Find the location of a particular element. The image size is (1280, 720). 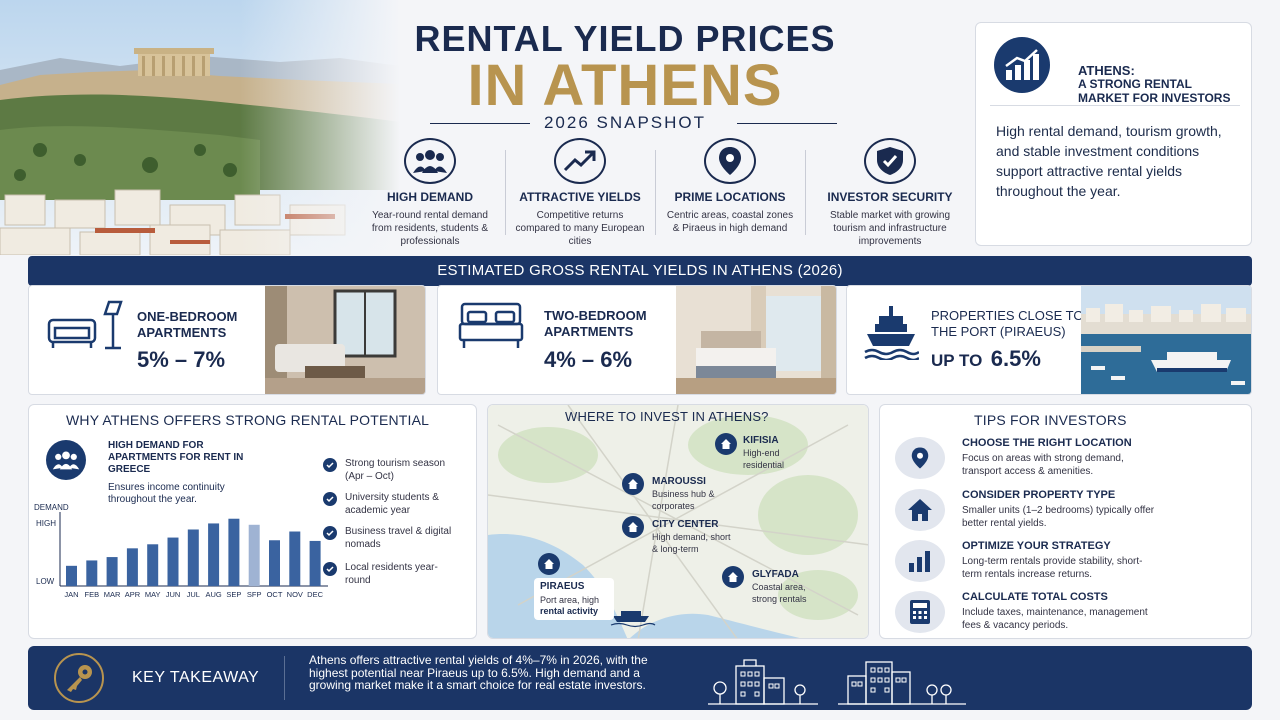

chart-xtick-label: NOV is located at coordinates (295, 594).